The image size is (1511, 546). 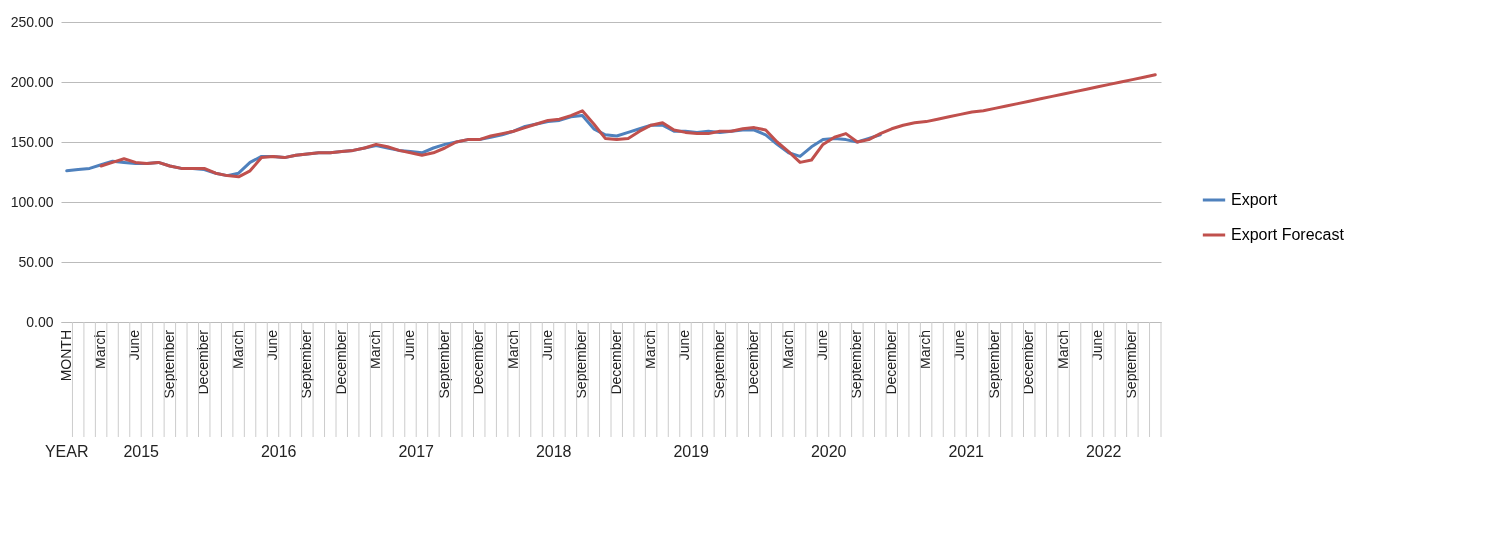 What do you see at coordinates (32, 21) in the screenshot?
I see `y-tick-label: 250.00` at bounding box center [32, 21].